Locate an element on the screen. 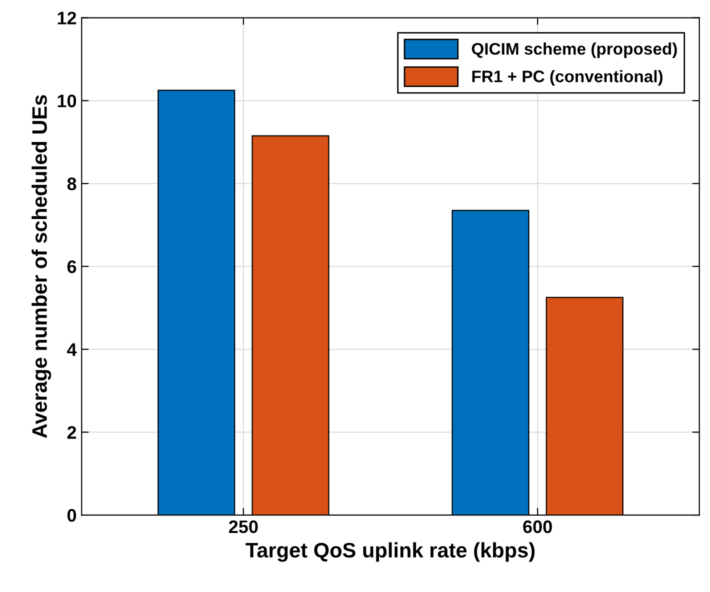  x-axis-title: Target QoS uplink rate (kbps) is located at coordinates (390, 552).